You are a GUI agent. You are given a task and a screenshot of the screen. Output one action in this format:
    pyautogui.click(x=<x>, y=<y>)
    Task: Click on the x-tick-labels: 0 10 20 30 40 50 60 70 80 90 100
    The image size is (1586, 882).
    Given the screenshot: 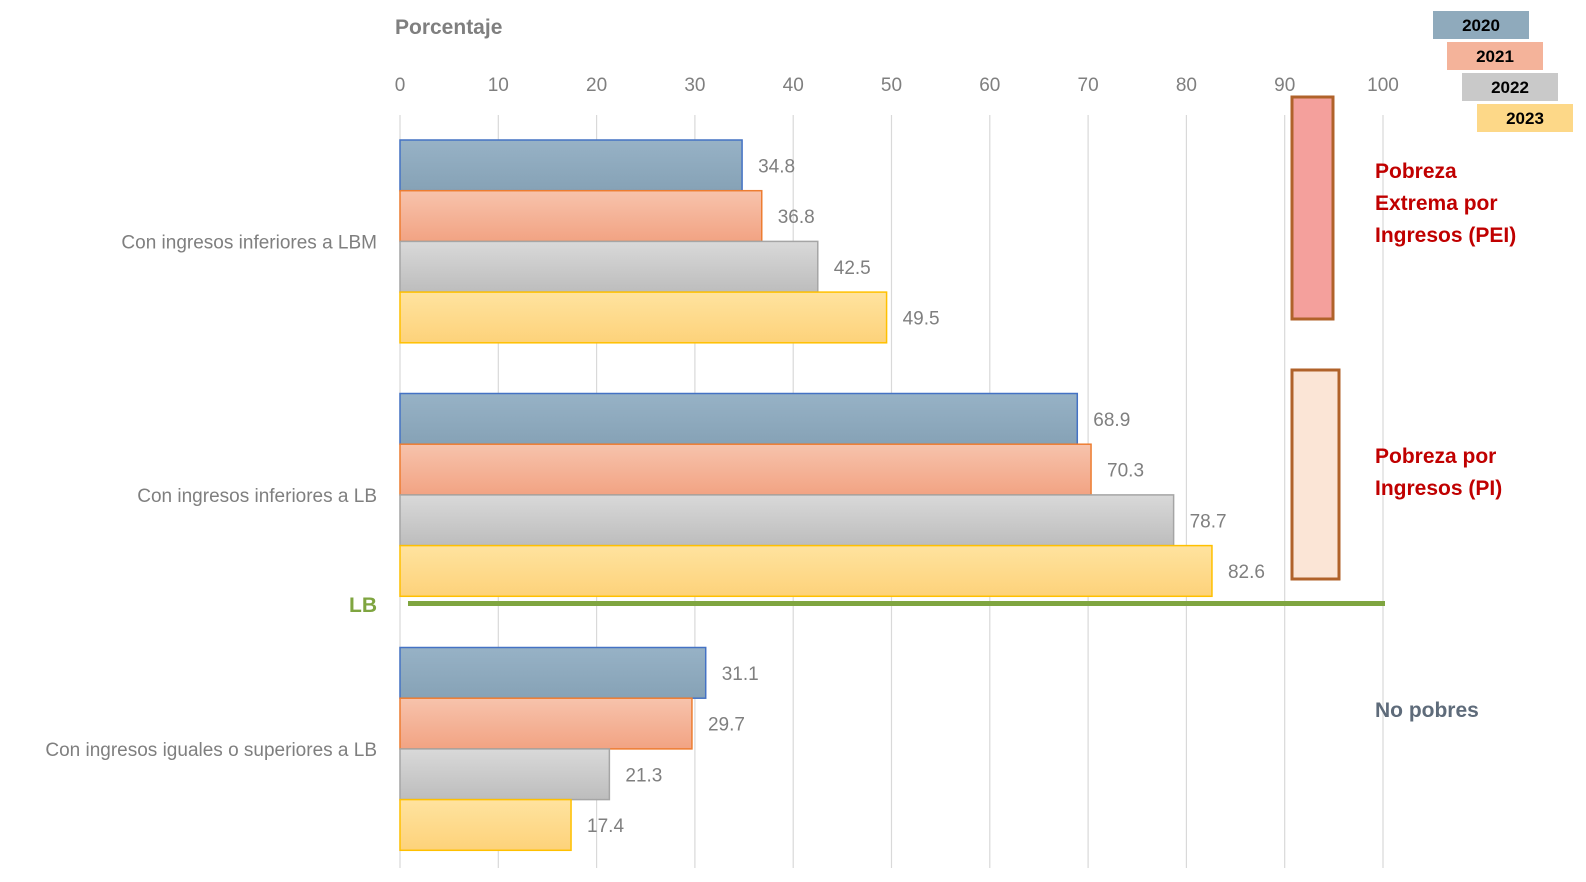 What is the action you would take?
    pyautogui.click(x=897, y=85)
    